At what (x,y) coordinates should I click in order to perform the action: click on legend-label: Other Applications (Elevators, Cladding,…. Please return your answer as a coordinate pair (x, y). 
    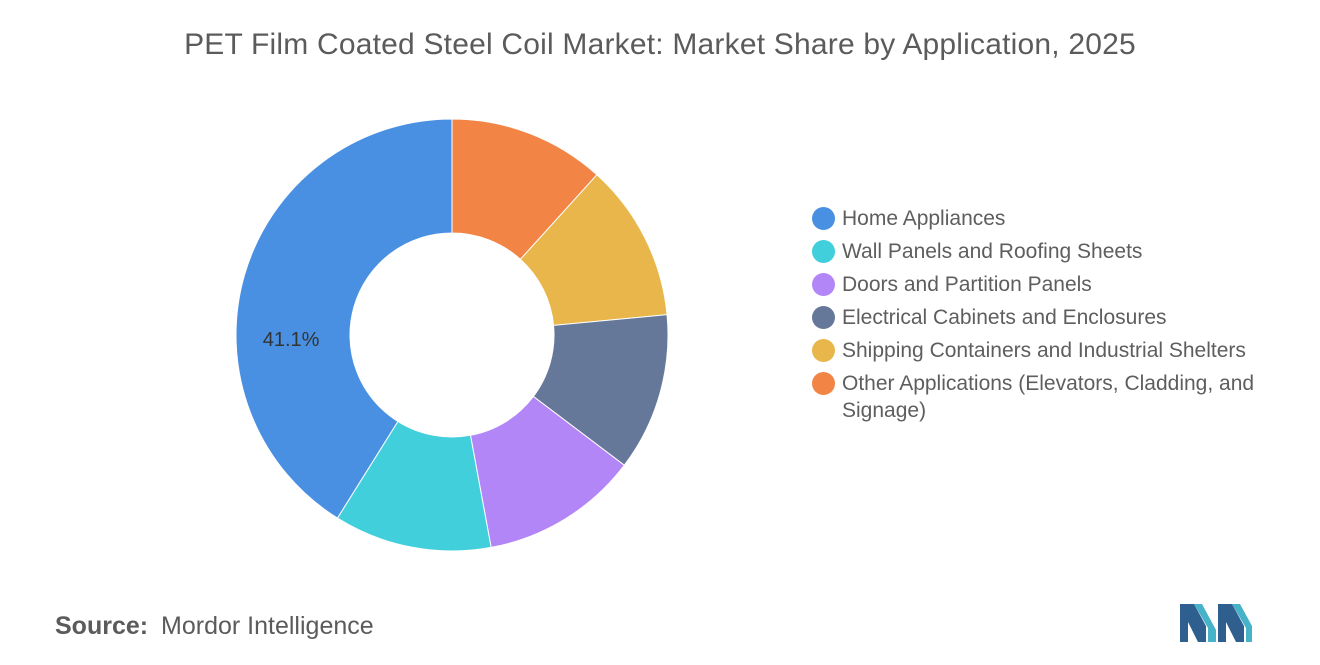
    Looking at the image, I should click on (1048, 397).